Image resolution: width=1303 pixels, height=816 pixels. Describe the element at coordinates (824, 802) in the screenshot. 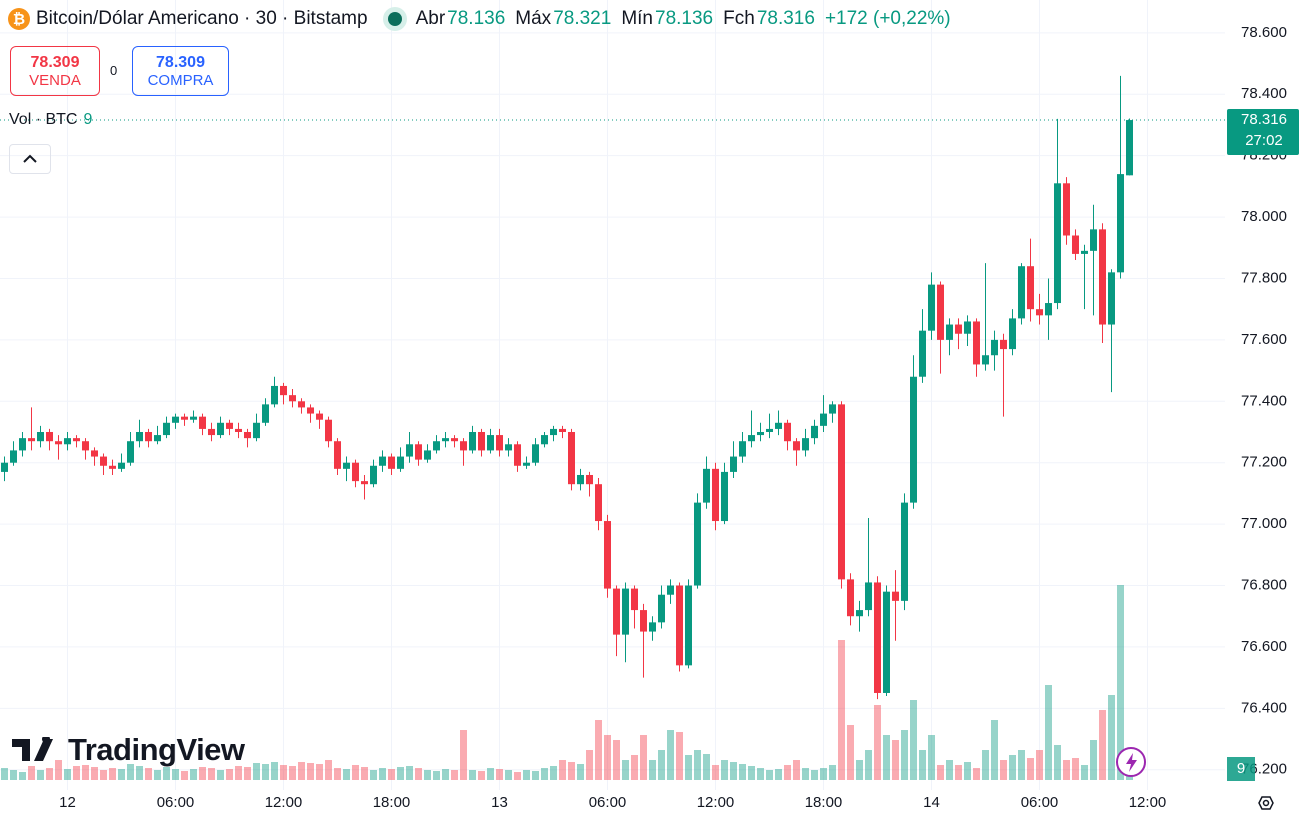

I see `x-tick-label: 18:00` at that location.